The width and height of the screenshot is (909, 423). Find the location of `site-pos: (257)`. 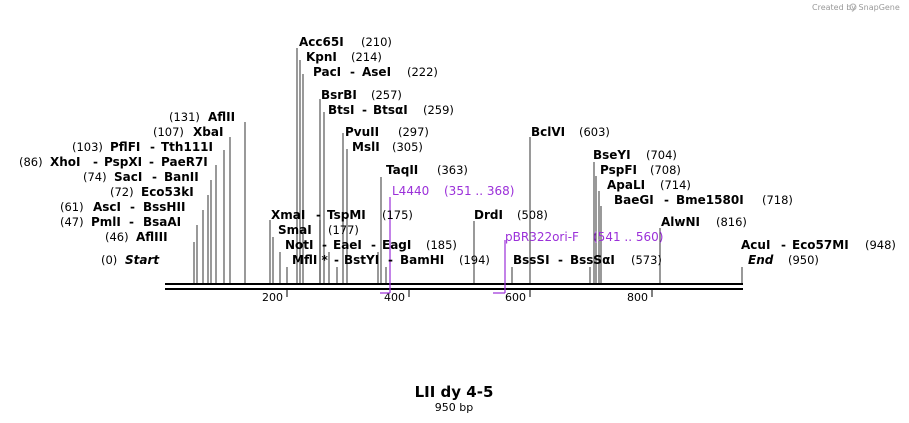

site-pos: (257) is located at coordinates (386, 95).